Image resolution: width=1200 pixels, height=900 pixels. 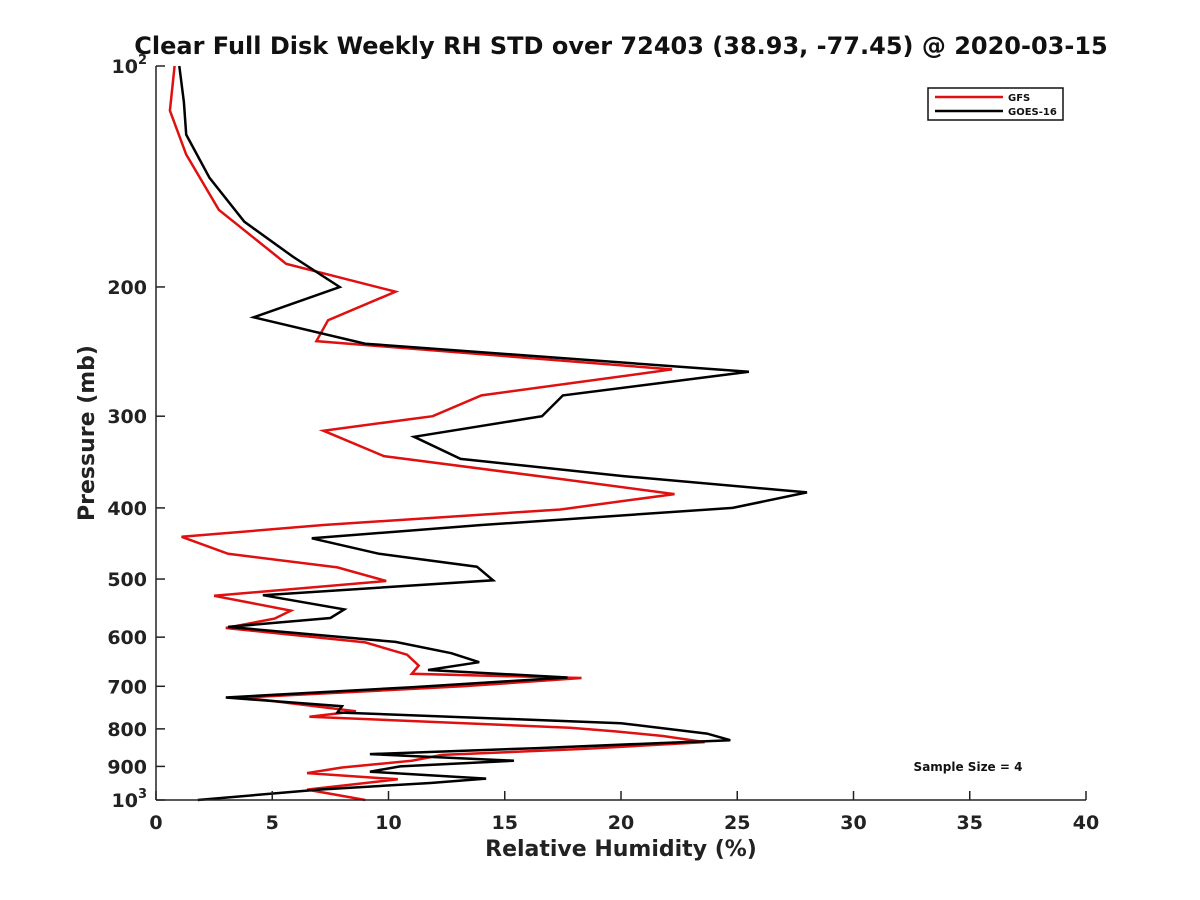 I want to click on x-axis-label: Relative Humidity (%), so click(x=621, y=849).